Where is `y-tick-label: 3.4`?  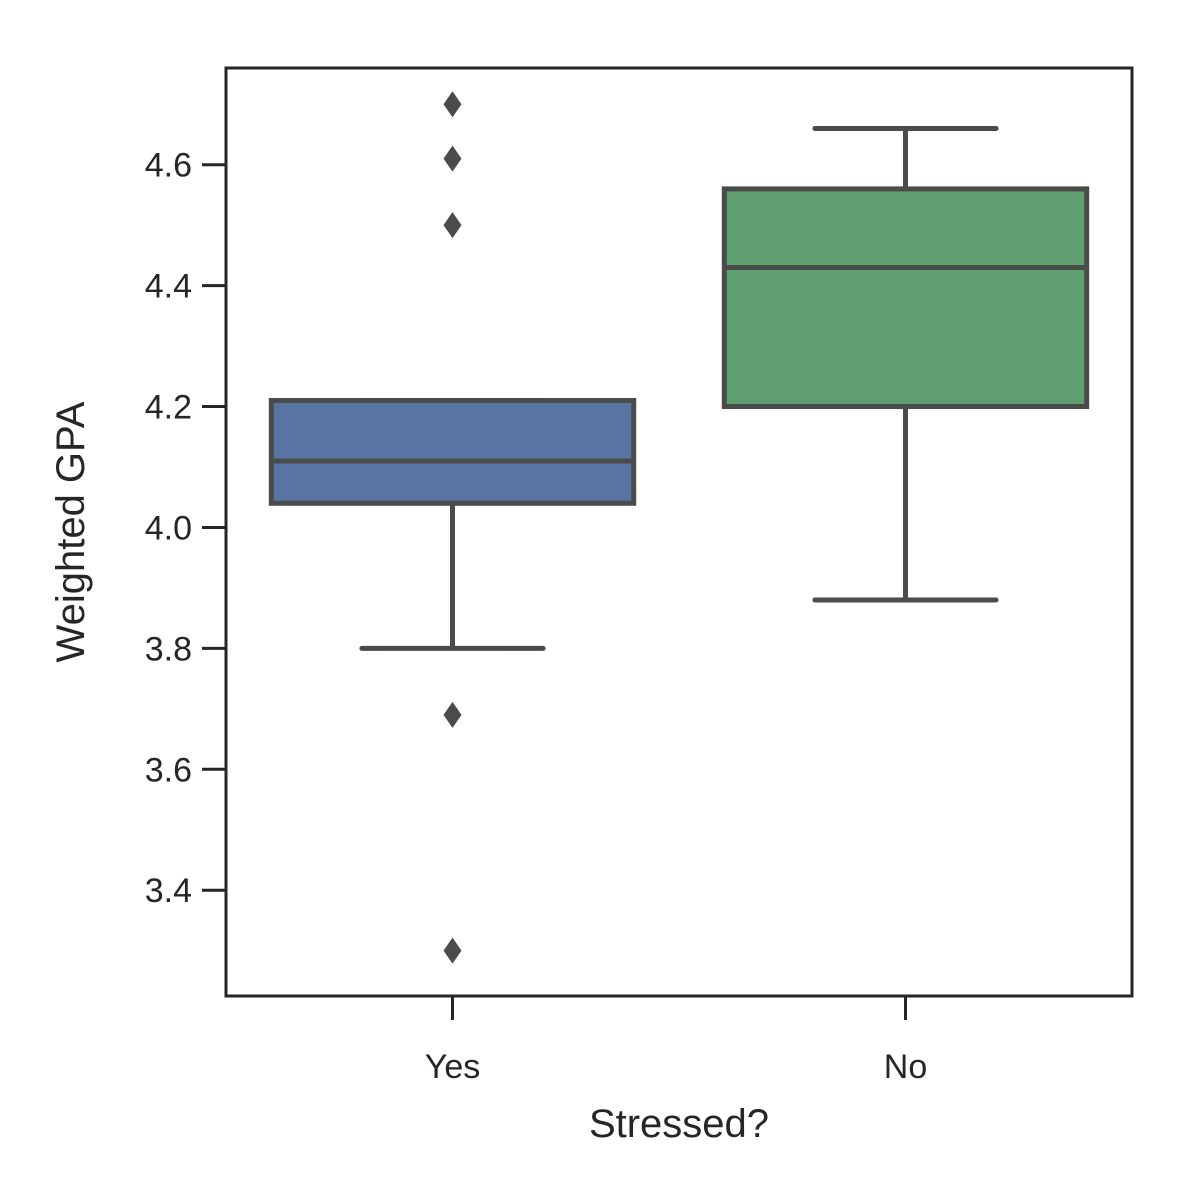 y-tick-label: 3.4 is located at coordinates (168, 891).